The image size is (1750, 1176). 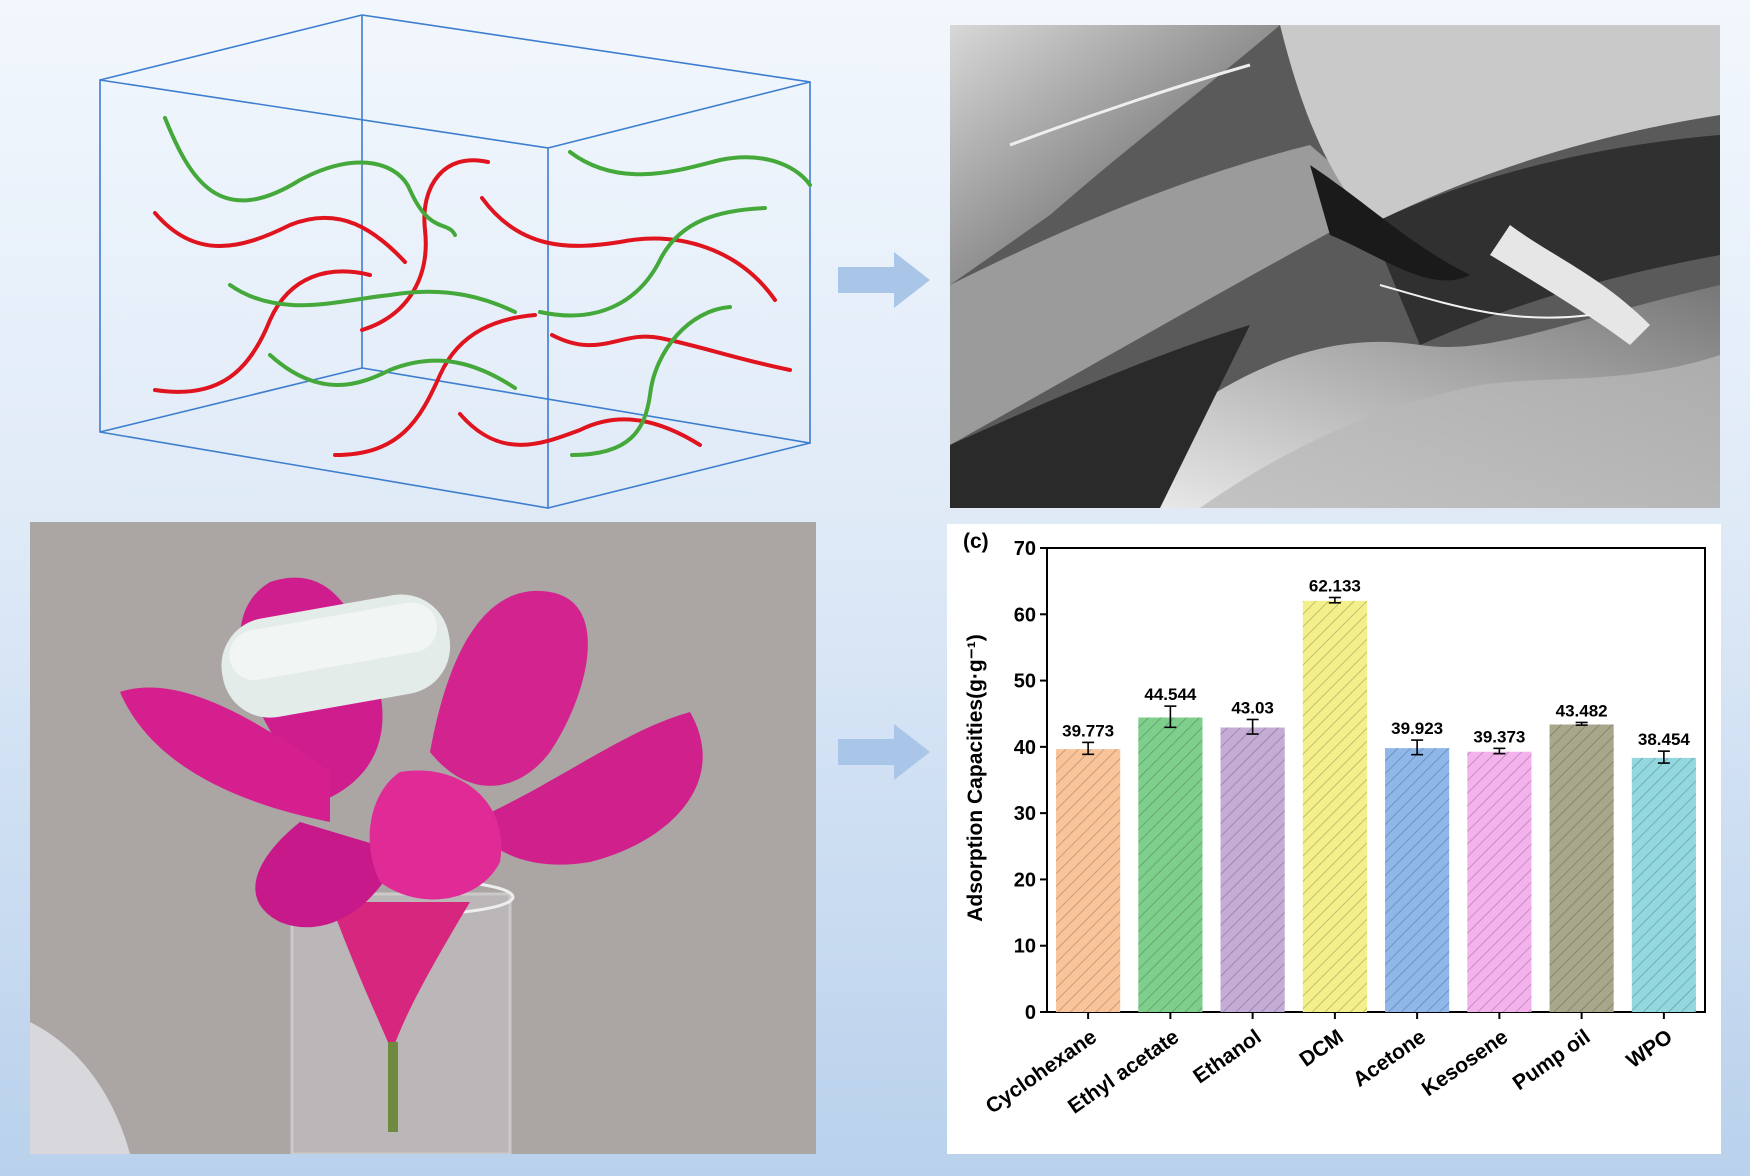 I want to click on y-tick-label: 20, so click(x=1025, y=880).